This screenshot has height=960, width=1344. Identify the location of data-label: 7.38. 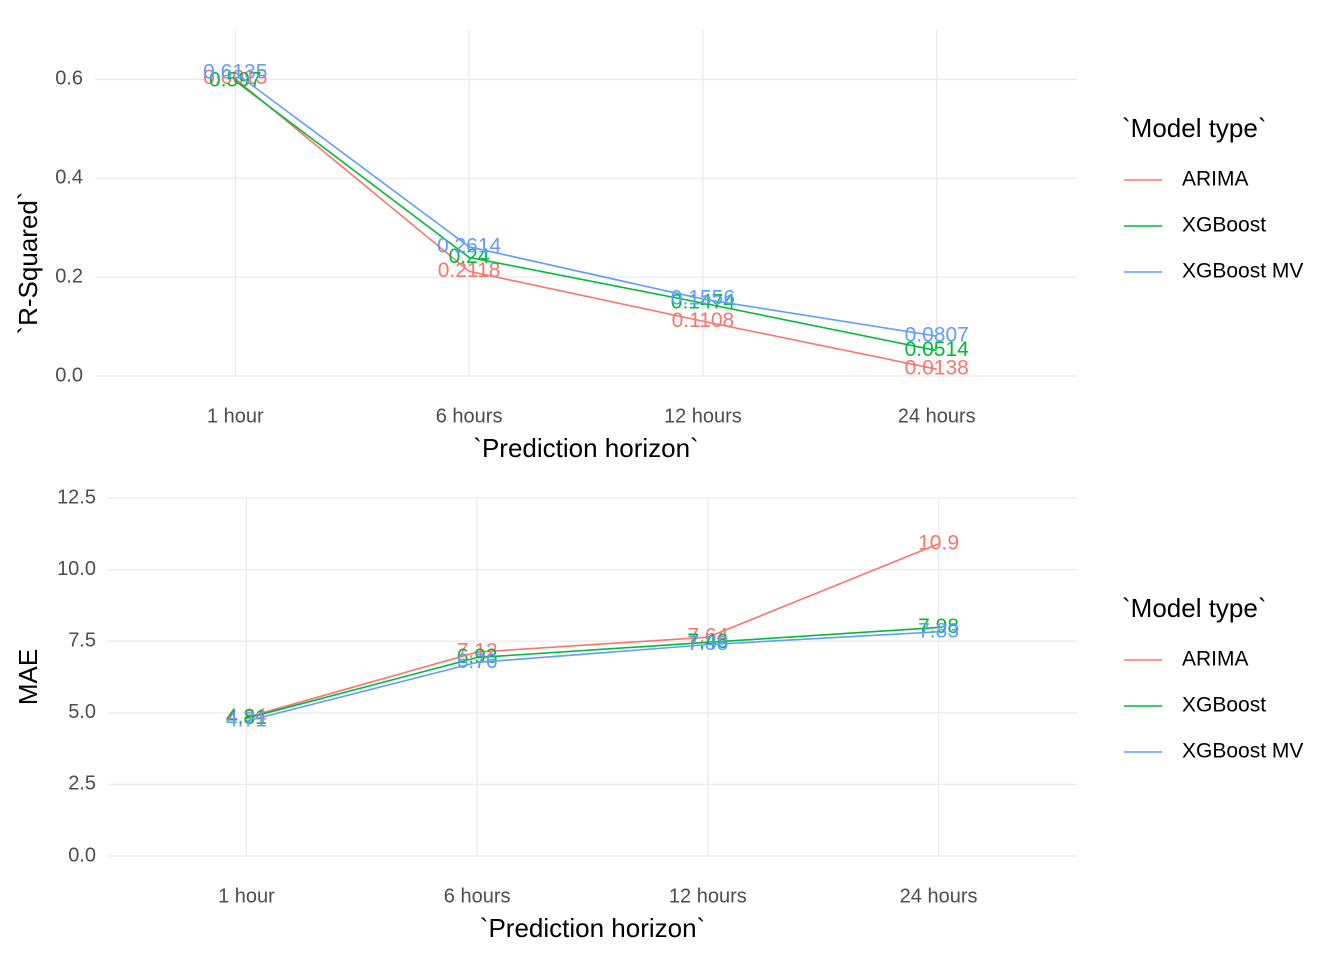
(707, 643).